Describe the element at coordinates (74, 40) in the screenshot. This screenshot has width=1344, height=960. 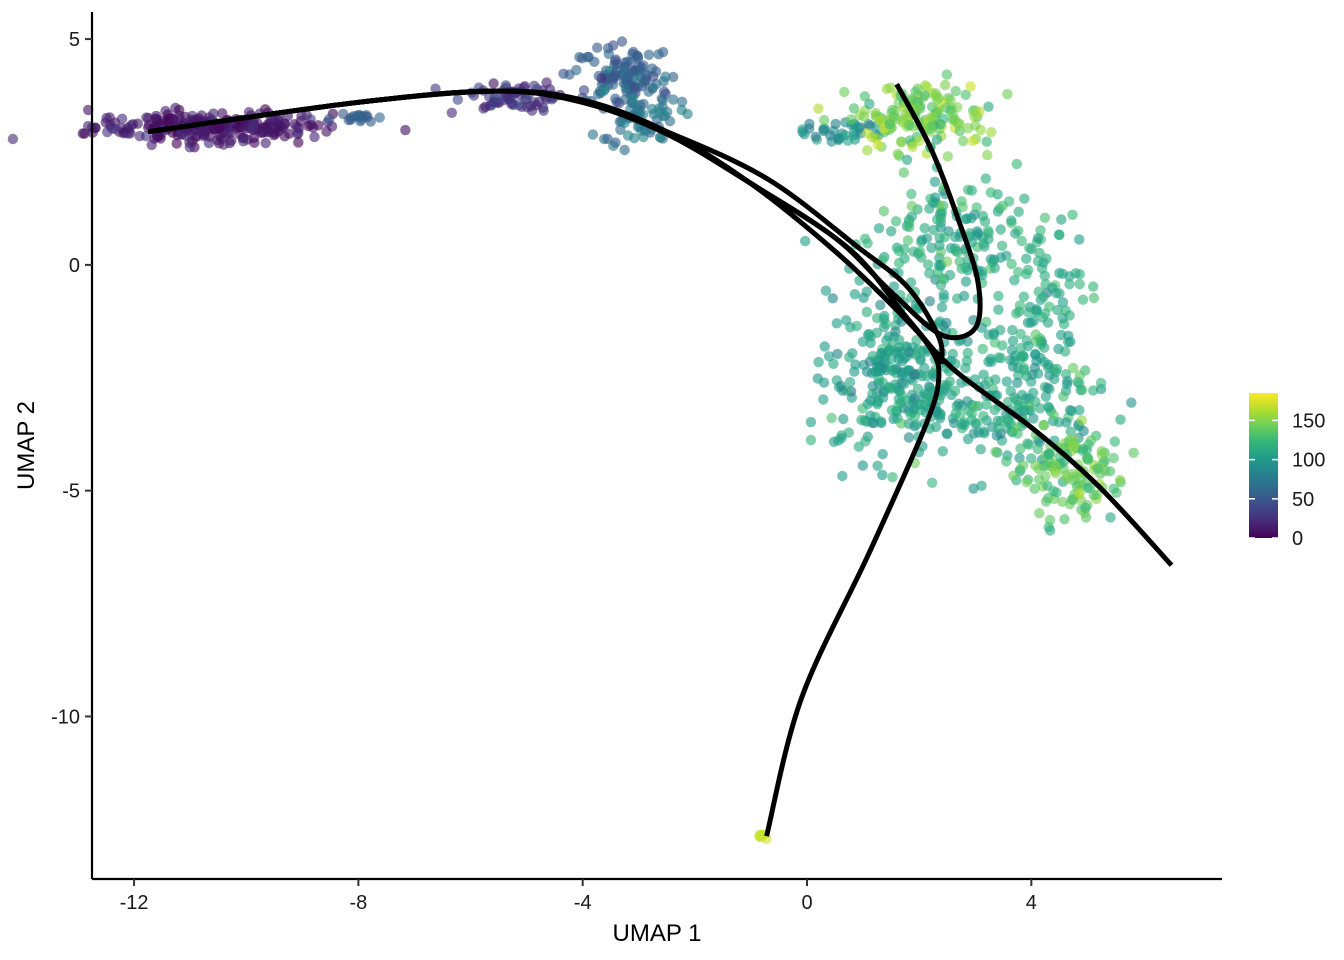
I see `y-tick-label: 5` at that location.